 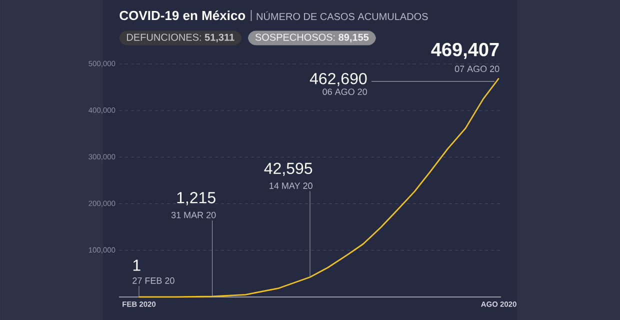 I want to click on annotation: 1, so click(x=136, y=265).